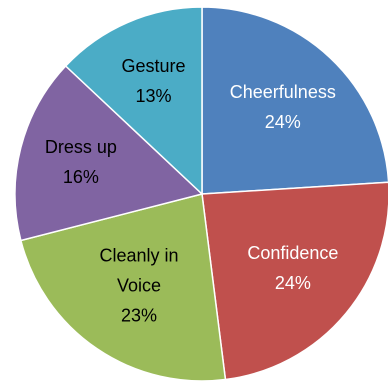 This screenshot has width=388, height=390. I want to click on pie-label-name: Cheerfulness, so click(283, 92).